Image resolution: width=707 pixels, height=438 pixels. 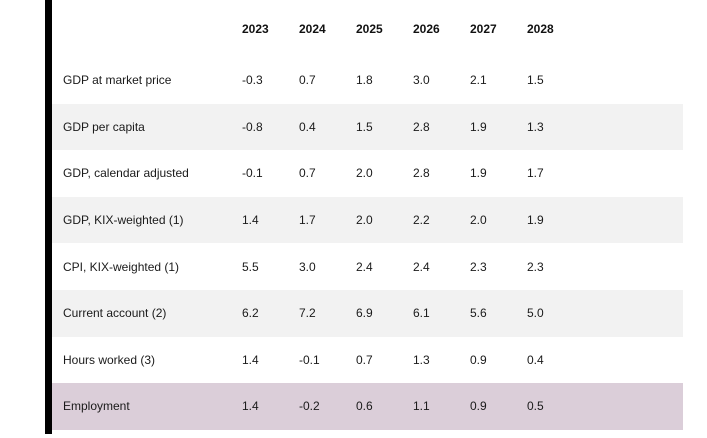 I want to click on cell-value: 5.6, so click(x=478, y=313).